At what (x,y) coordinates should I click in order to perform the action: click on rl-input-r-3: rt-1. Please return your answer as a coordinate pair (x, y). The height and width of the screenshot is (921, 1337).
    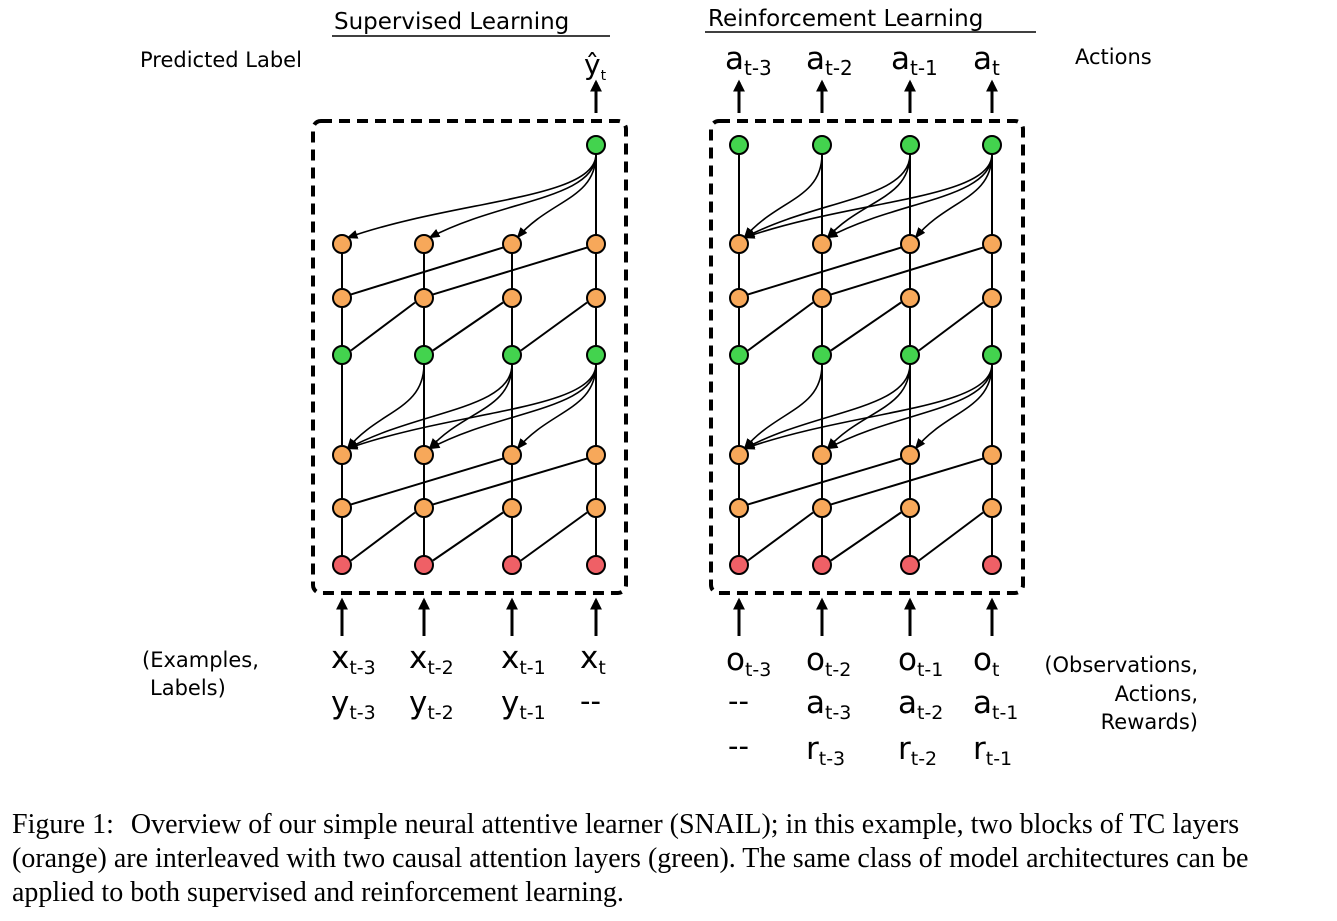
    Looking at the image, I should click on (992, 750).